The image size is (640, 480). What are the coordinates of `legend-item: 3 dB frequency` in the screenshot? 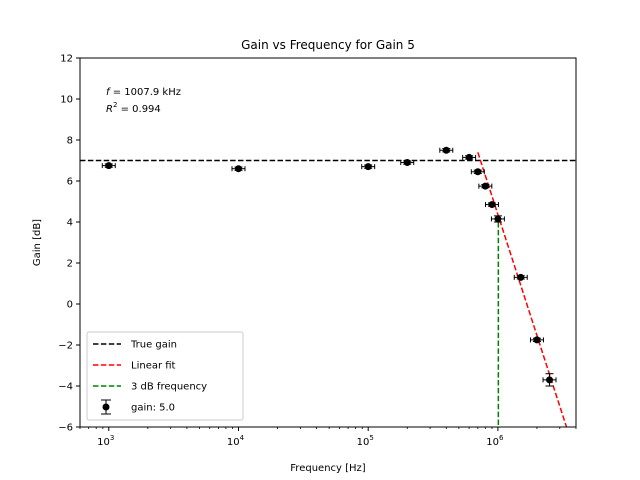 It's located at (150, 387).